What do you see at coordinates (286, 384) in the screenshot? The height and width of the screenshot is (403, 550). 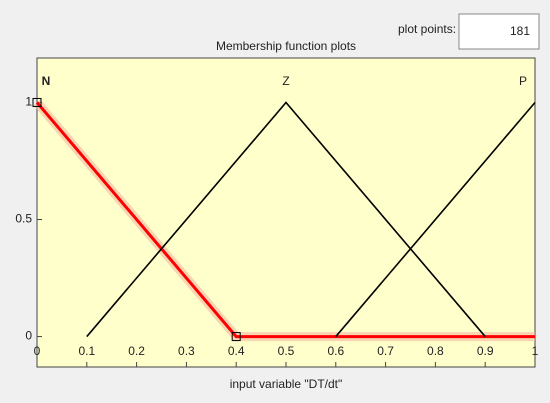 I see `x-axis-label: input variable "DT/dt"` at bounding box center [286, 384].